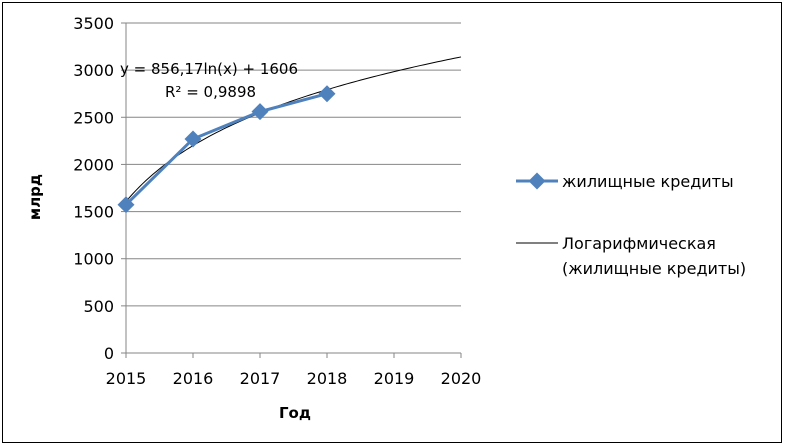  I want to click on y-tick-label: 2500, so click(93, 117).